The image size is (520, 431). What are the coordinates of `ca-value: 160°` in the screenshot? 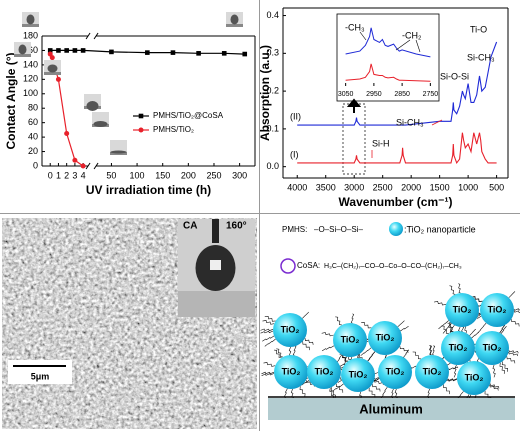 It's located at (236, 226).